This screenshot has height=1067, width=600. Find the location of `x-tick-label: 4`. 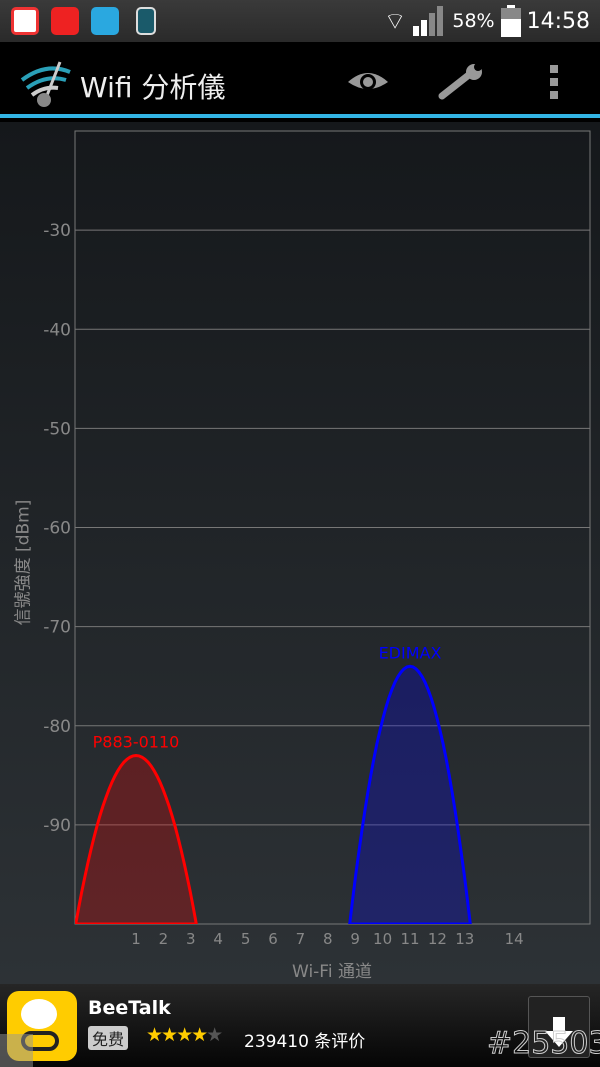

x-tick-label: 4 is located at coordinates (218, 939).